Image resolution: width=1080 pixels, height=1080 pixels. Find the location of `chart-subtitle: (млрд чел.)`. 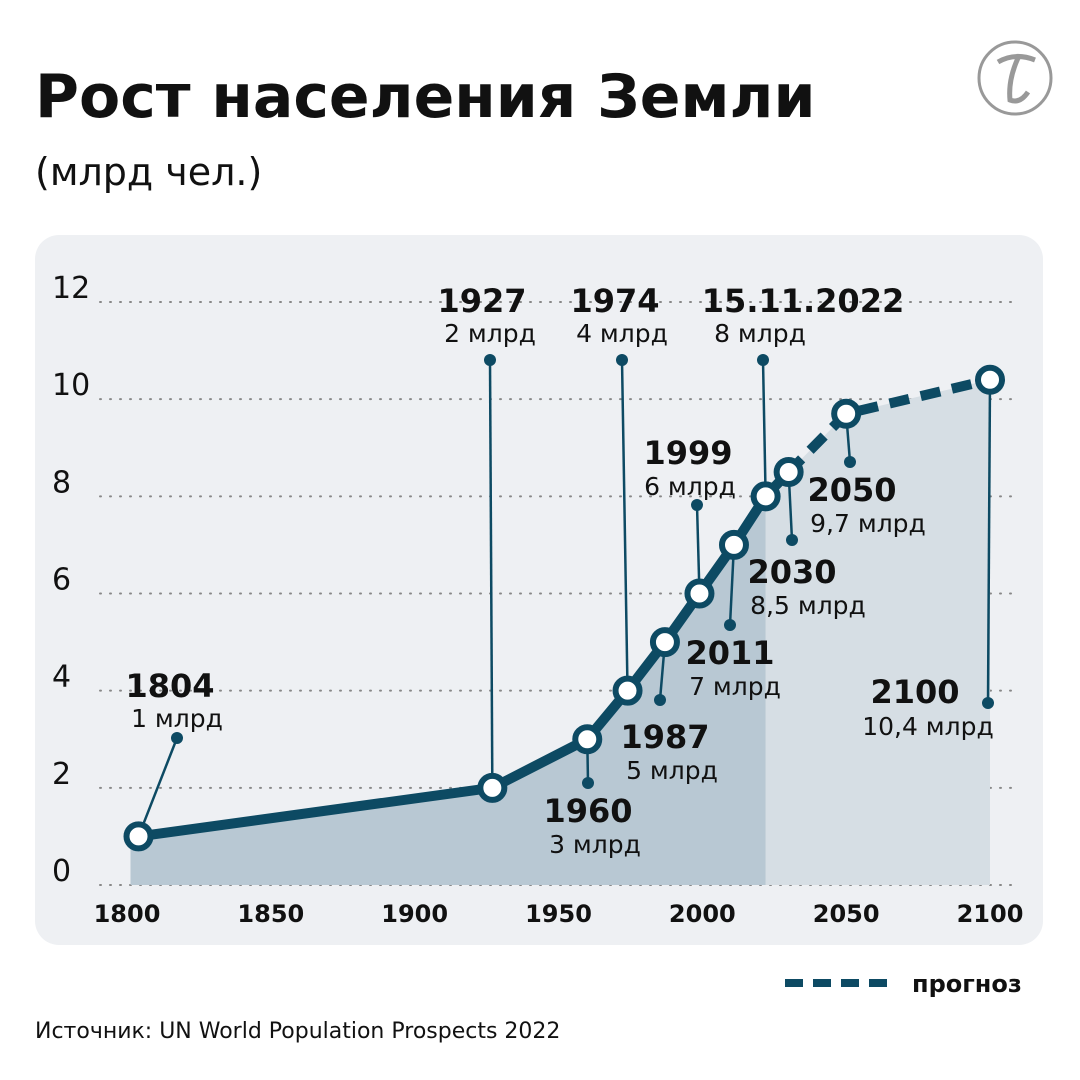

chart-subtitle: (млрд чел.) is located at coordinates (148, 172).